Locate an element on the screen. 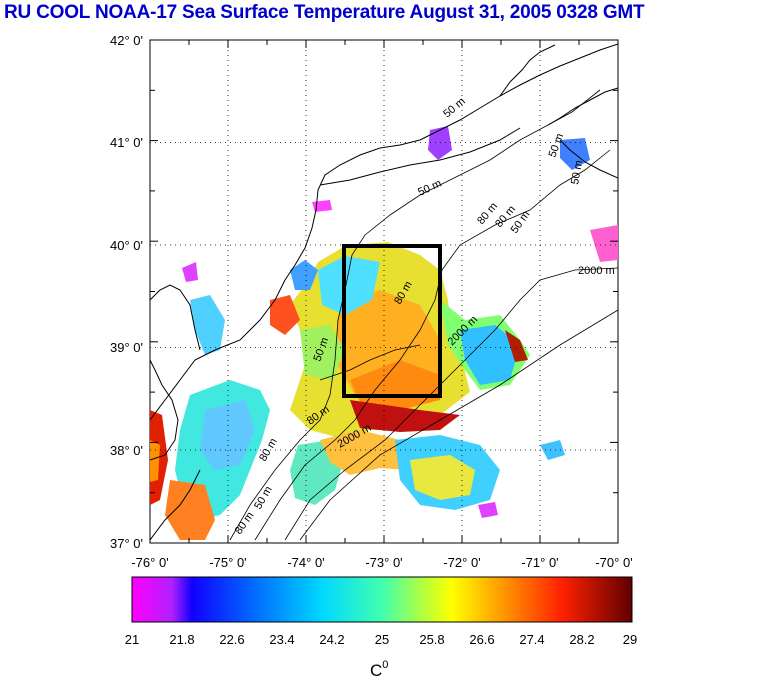  colorbar-tick-label: 29 is located at coordinates (630, 639).